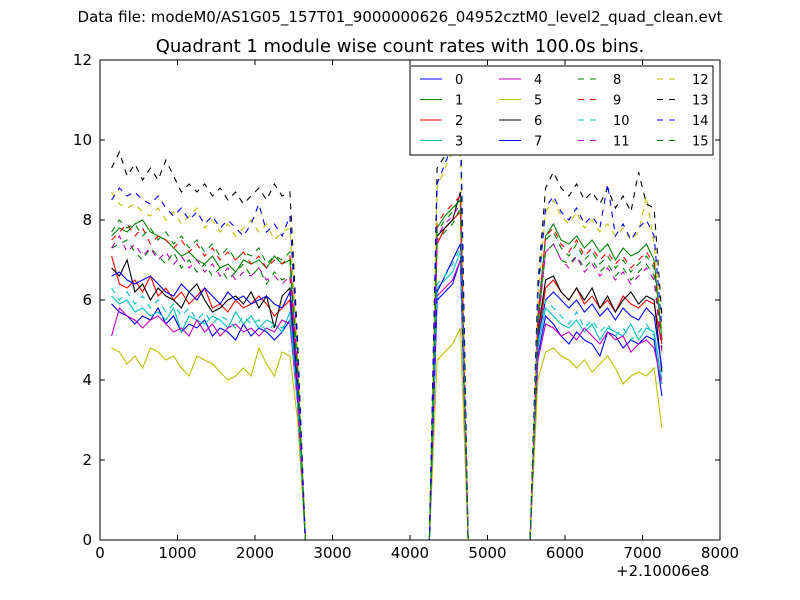 This screenshot has width=800, height=600. What do you see at coordinates (617, 80) in the screenshot?
I see `legend-label-8: 8` at bounding box center [617, 80].